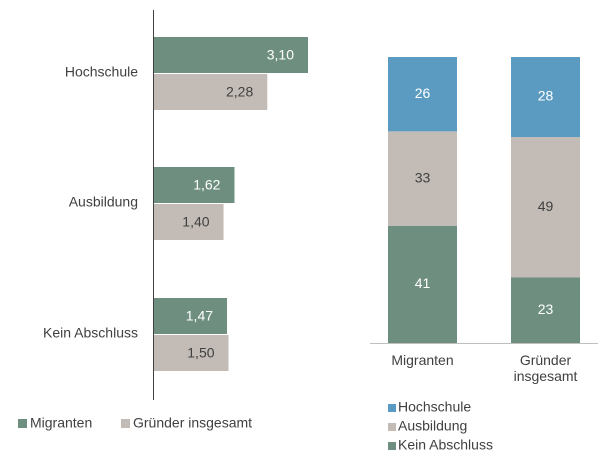 Image resolution: width=603 pixels, height=457 pixels. Describe the element at coordinates (90, 333) in the screenshot. I see `y-tick-label: Kein Abschluss` at that location.